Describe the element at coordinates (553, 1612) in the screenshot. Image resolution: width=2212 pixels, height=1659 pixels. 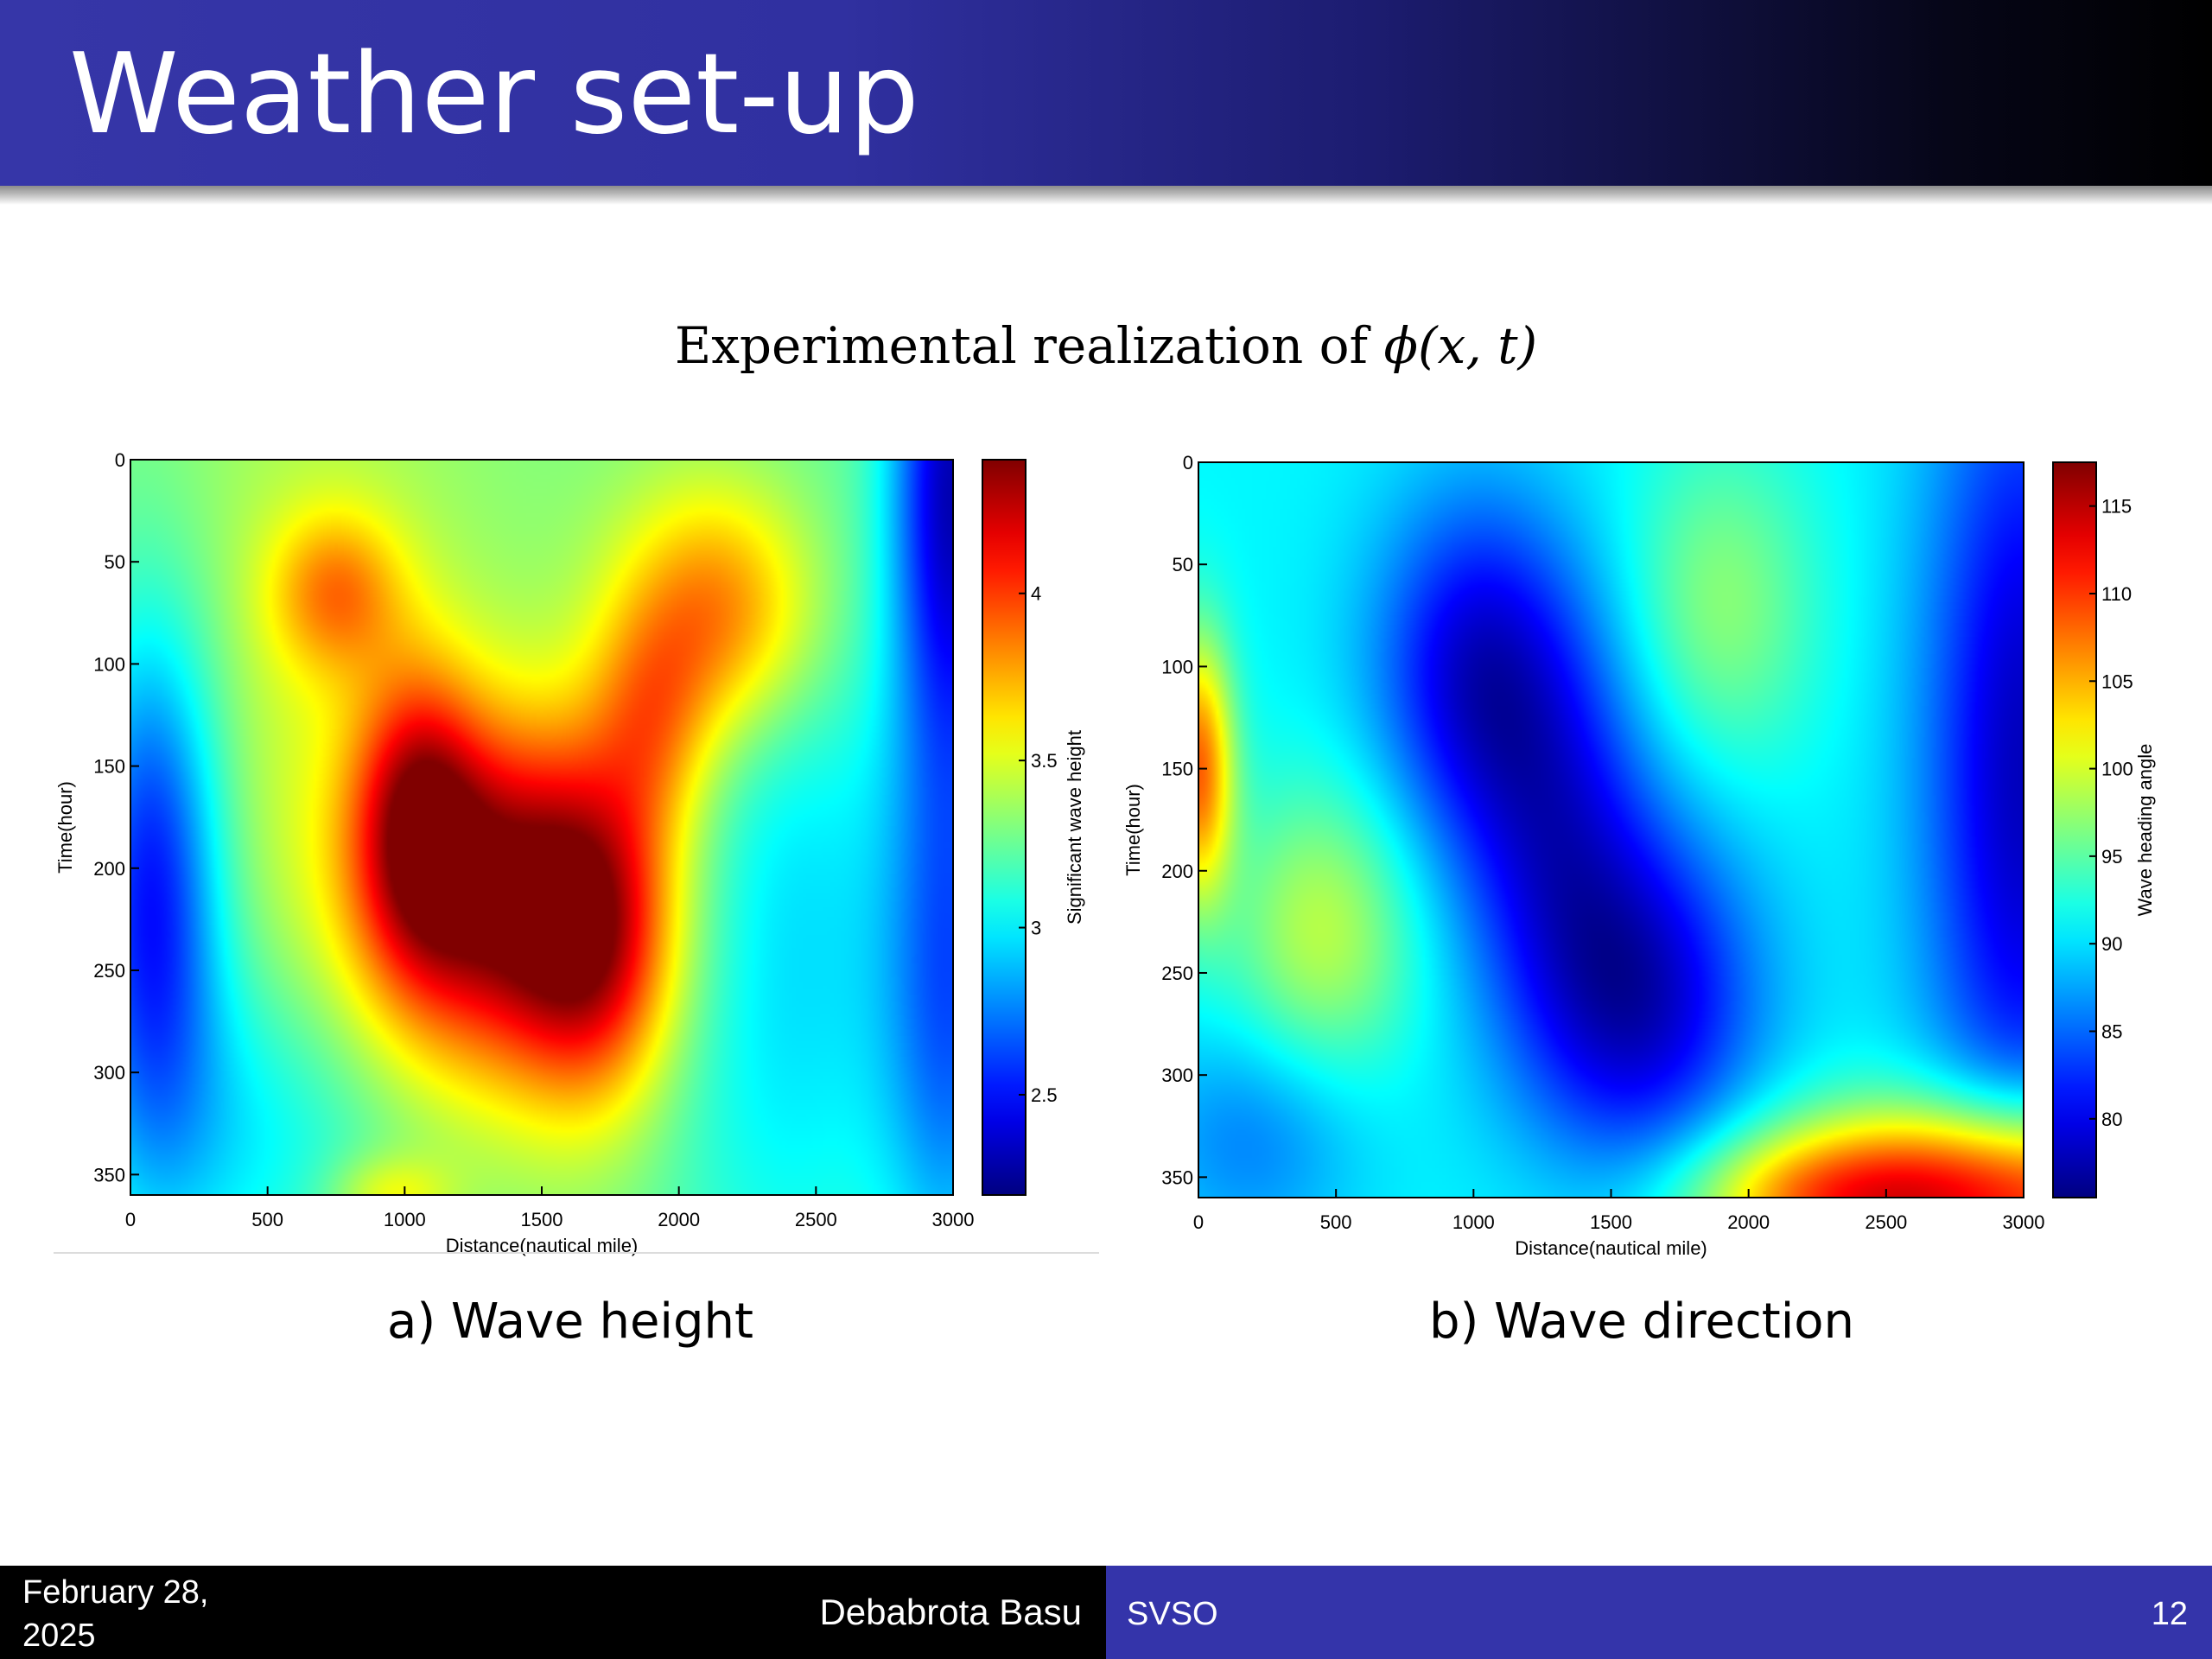
I see `footer-left-bar` at that location.